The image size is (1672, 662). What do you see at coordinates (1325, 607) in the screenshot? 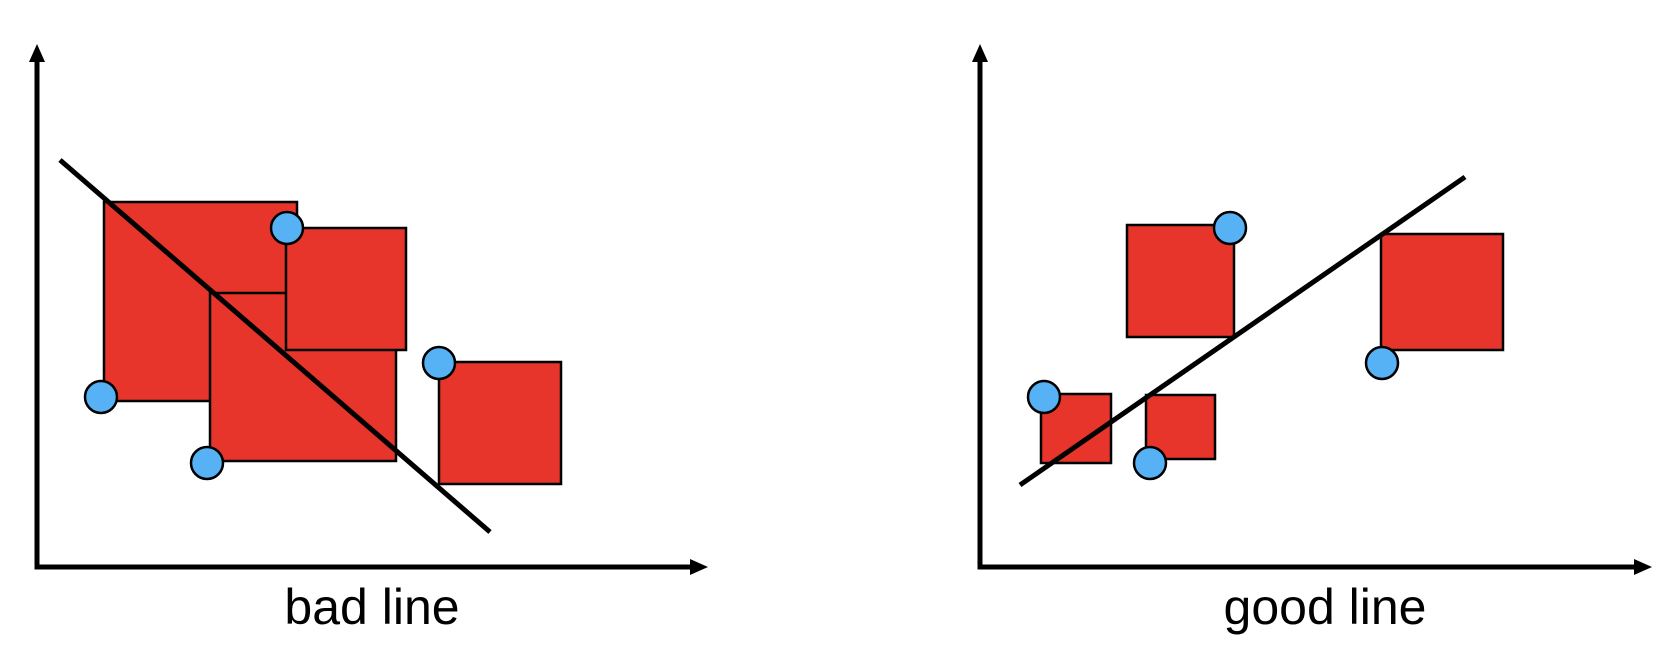
I see `good-line-caption: good line` at bounding box center [1325, 607].